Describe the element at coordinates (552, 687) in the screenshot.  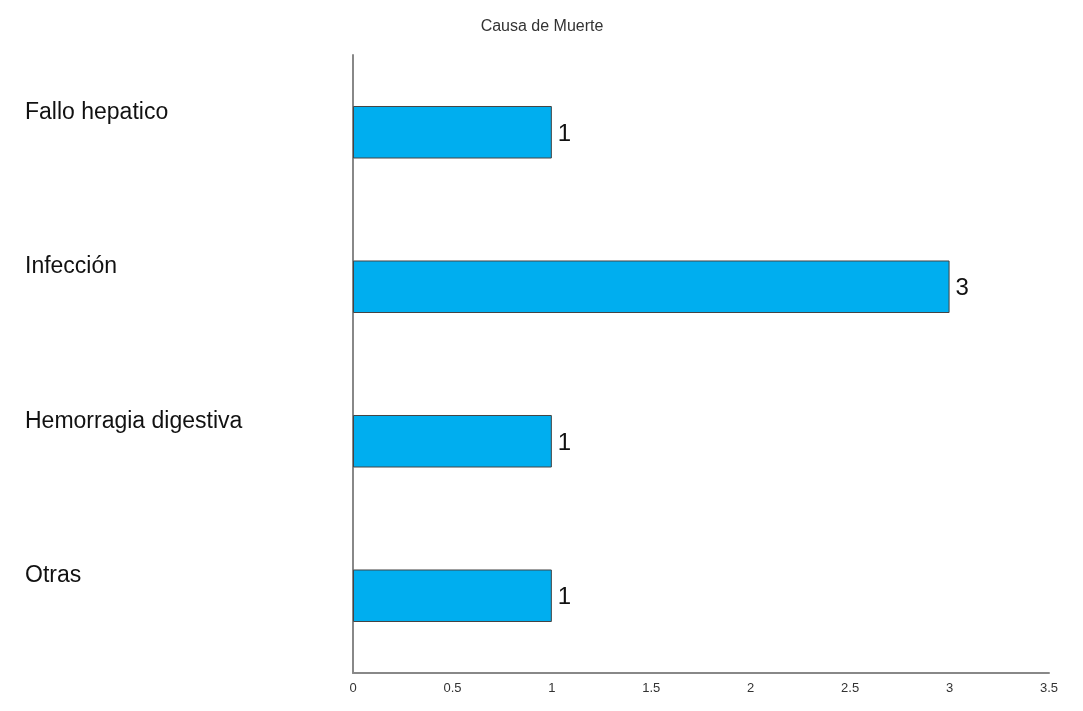
I see `x-tick-label: 1` at that location.